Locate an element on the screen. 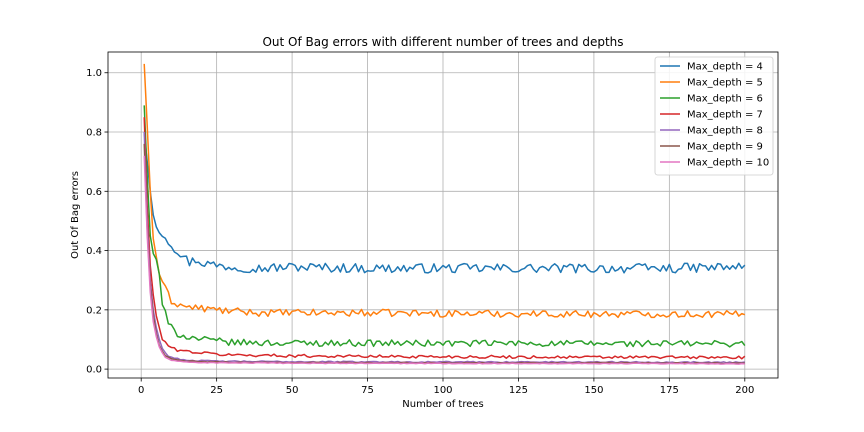 The width and height of the screenshot is (864, 432). y-tick-label: 0.0 is located at coordinates (94, 370).